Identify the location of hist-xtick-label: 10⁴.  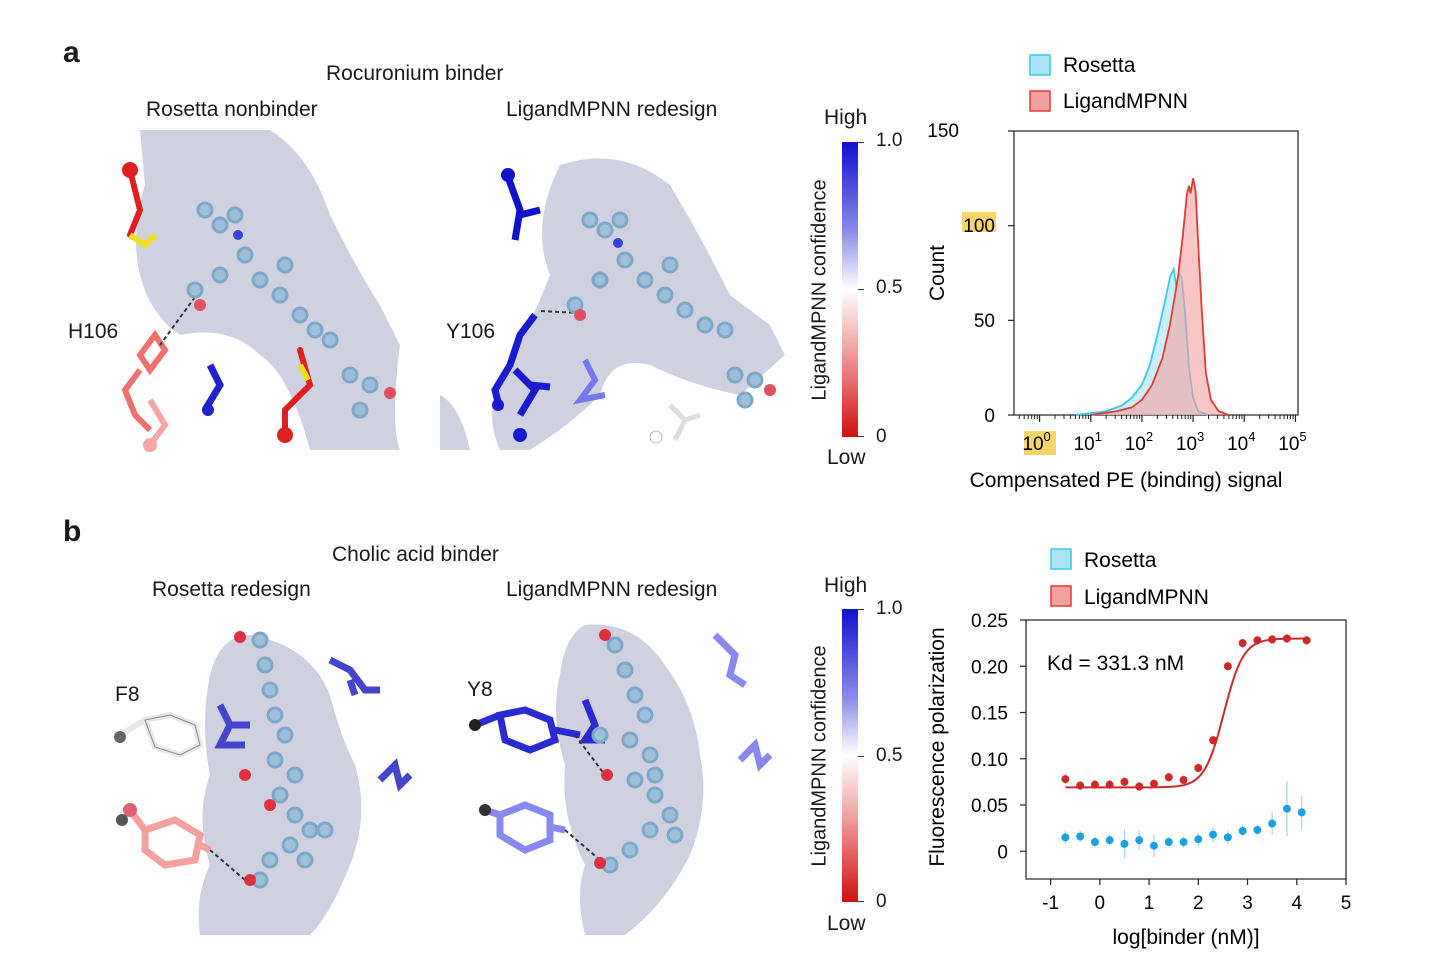
(1241, 442).